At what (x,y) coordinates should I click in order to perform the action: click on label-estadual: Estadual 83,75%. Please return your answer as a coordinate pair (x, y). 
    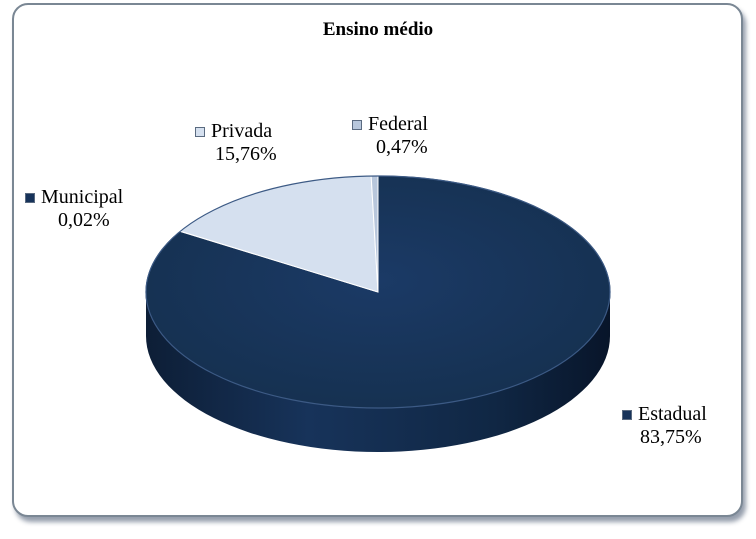
    Looking at the image, I should click on (664, 426).